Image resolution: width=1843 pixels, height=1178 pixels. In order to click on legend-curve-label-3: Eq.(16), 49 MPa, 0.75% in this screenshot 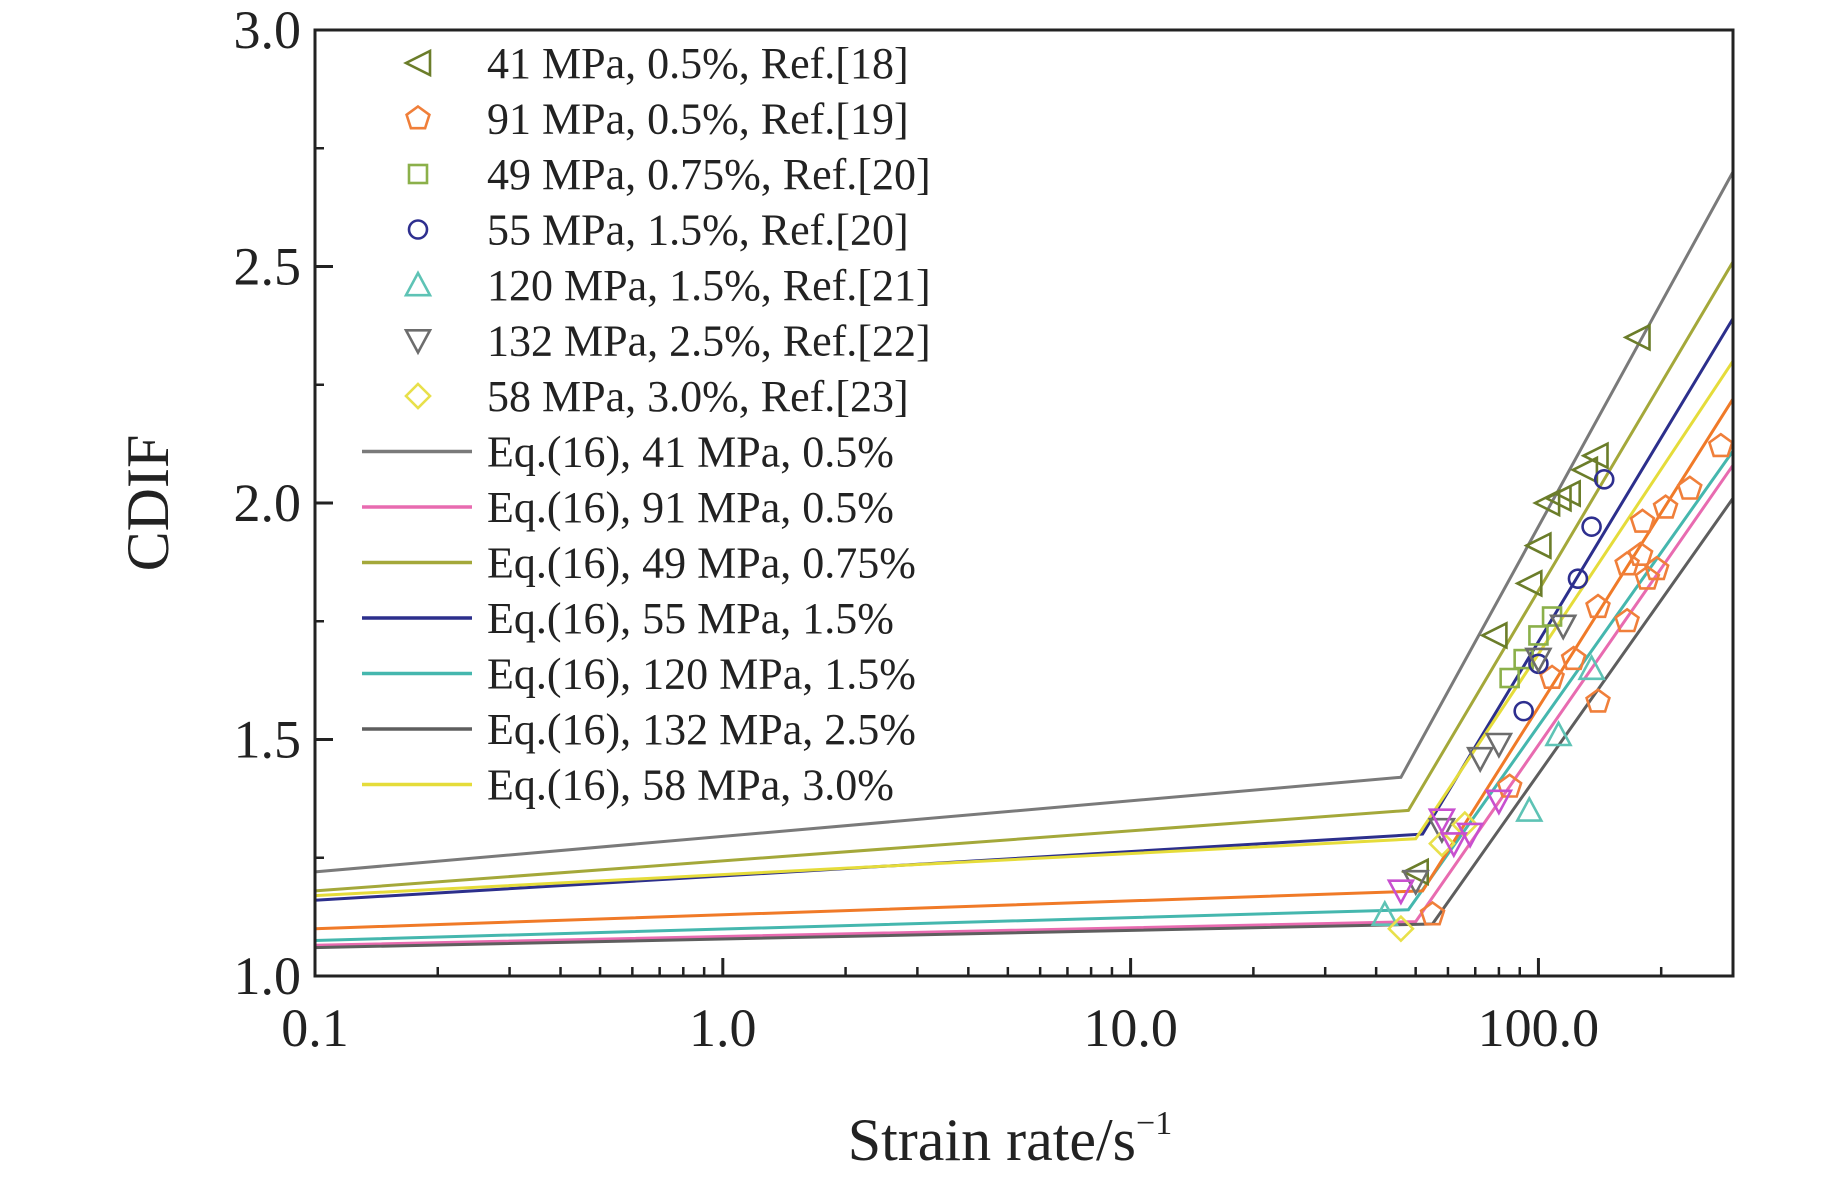, I will do `click(701, 563)`.